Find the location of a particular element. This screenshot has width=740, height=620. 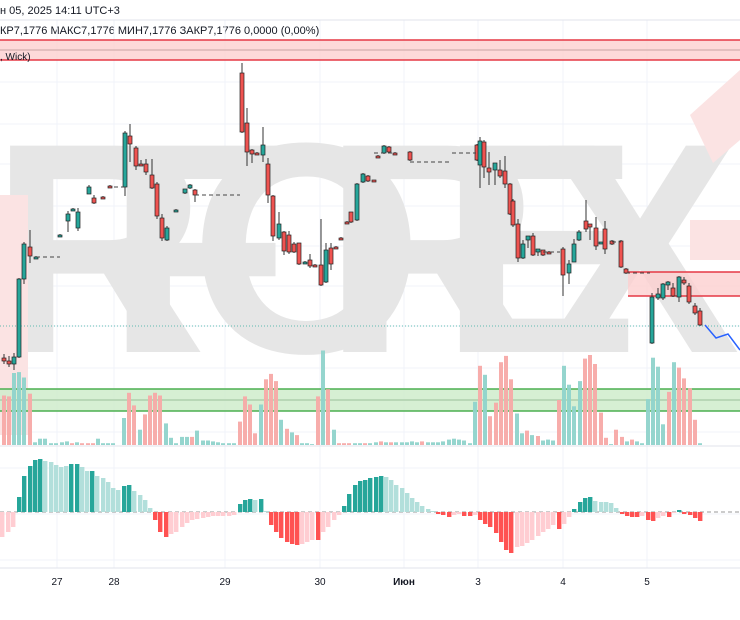

support-zone is located at coordinates (370, 400).